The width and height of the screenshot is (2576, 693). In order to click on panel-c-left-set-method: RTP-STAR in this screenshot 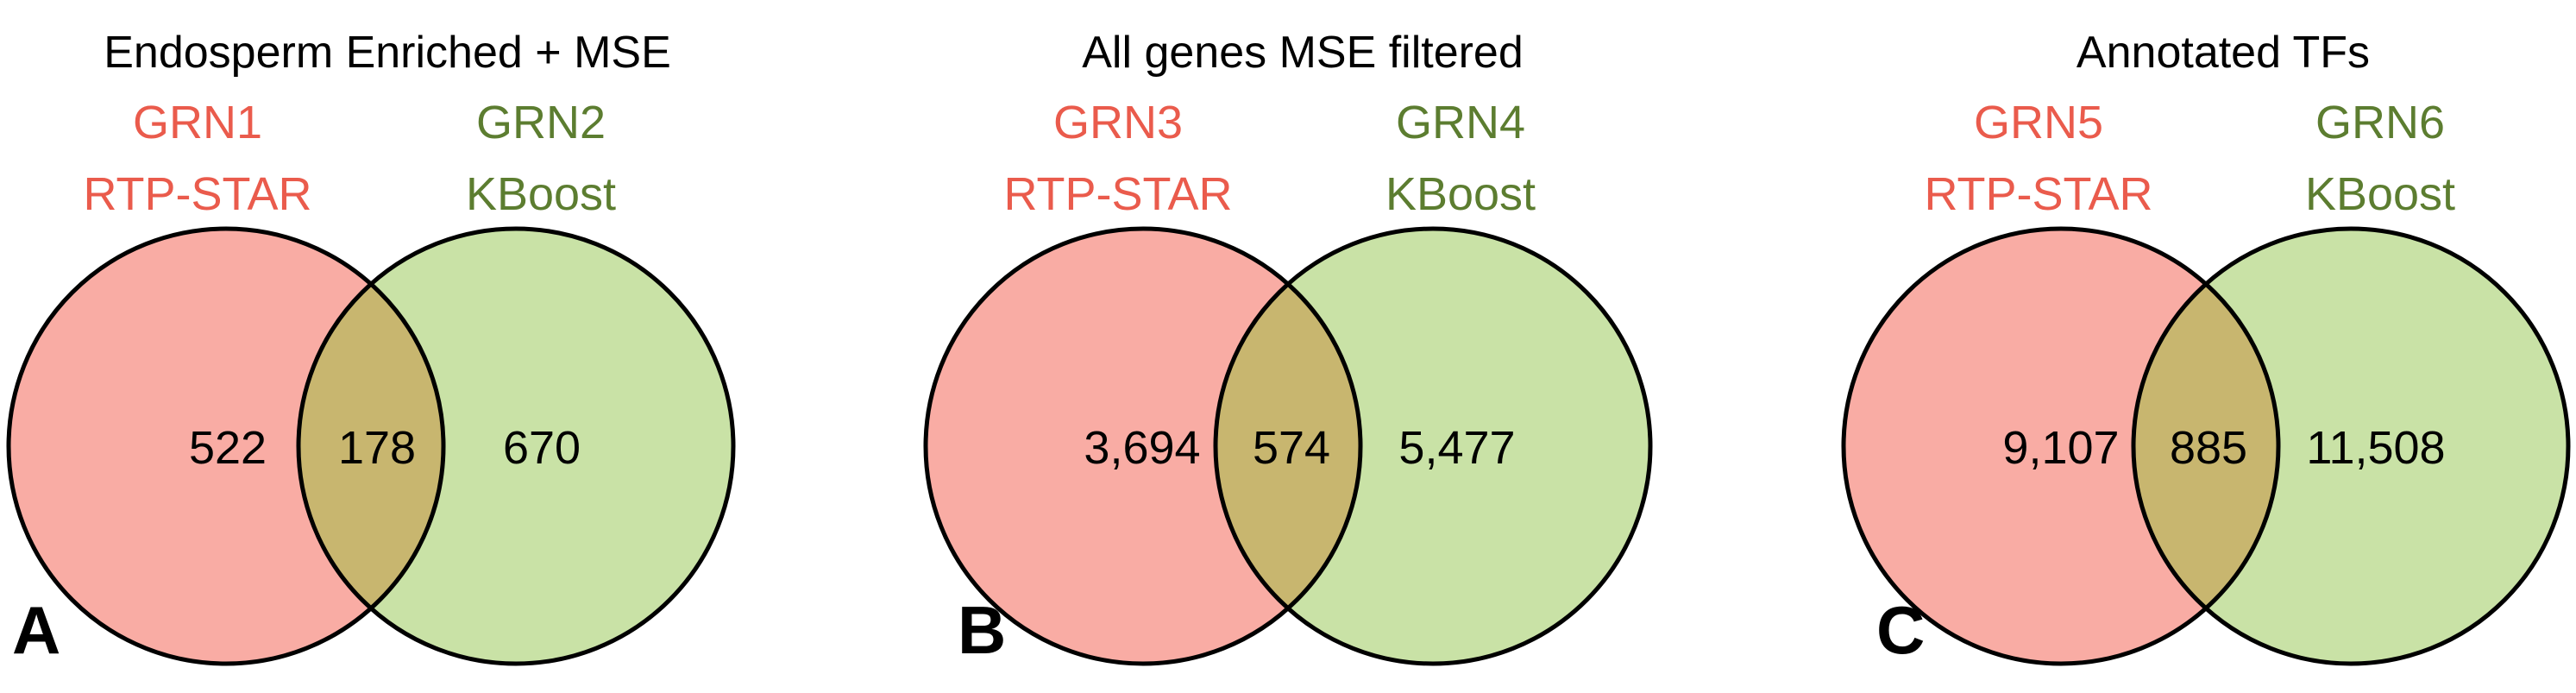, I will do `click(2038, 194)`.